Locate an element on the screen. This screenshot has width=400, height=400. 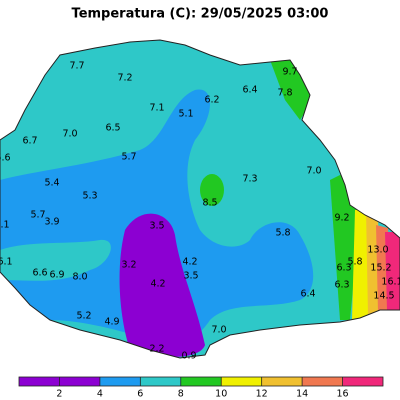
station-value: 6.7 is located at coordinates (29, 141).